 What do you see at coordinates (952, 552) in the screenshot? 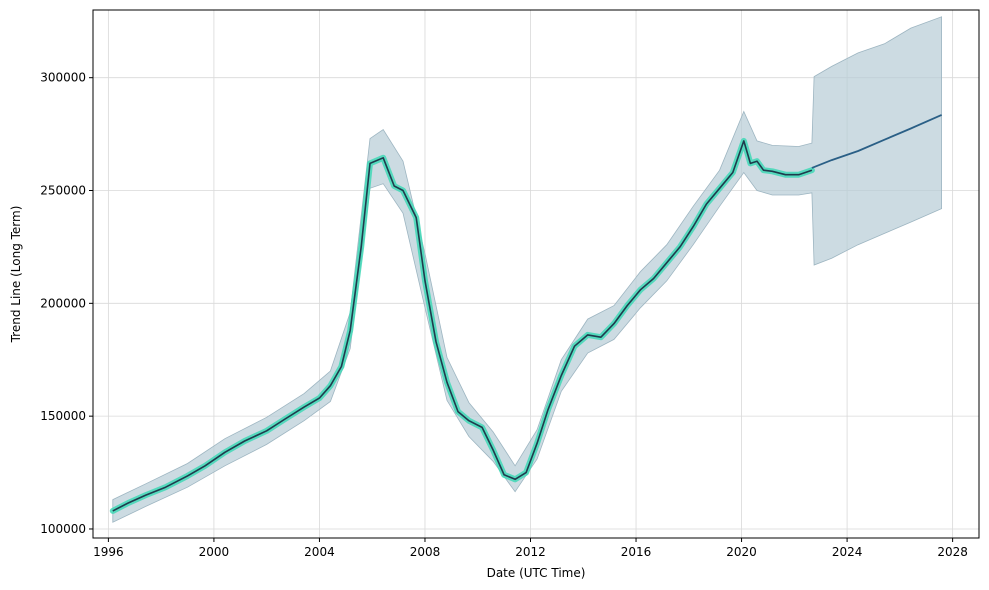
I see `x-tick-label: 2028` at bounding box center [952, 552].